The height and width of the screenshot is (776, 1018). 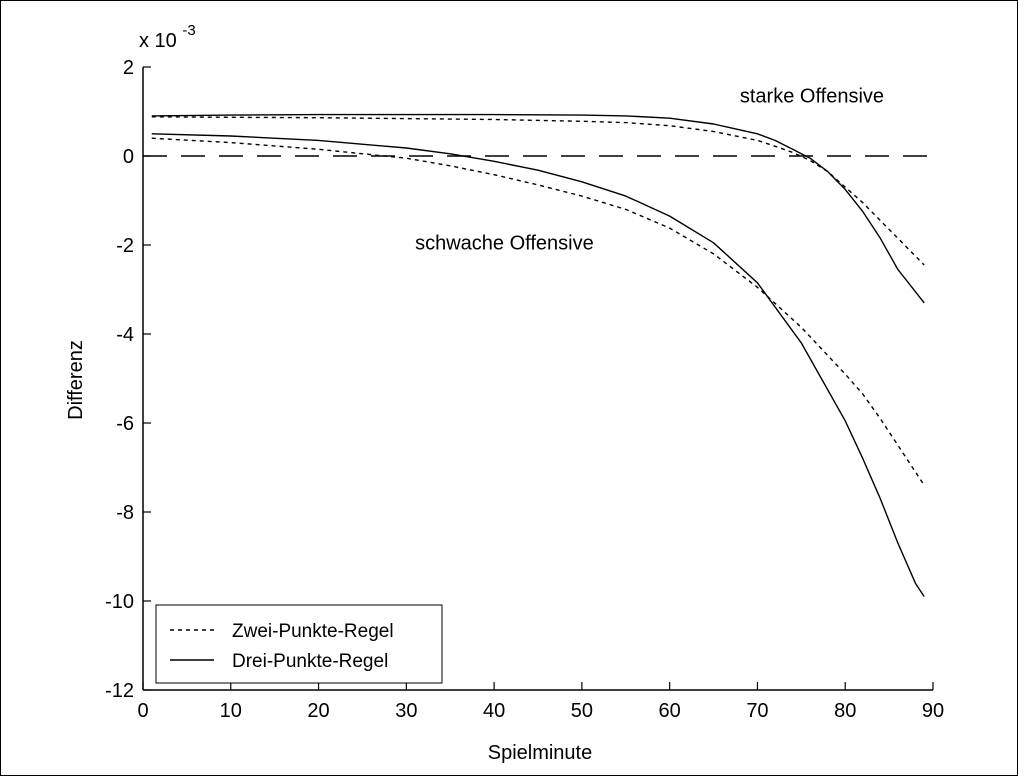 What do you see at coordinates (933, 711) in the screenshot?
I see `x-tick-label-90: 90` at bounding box center [933, 711].